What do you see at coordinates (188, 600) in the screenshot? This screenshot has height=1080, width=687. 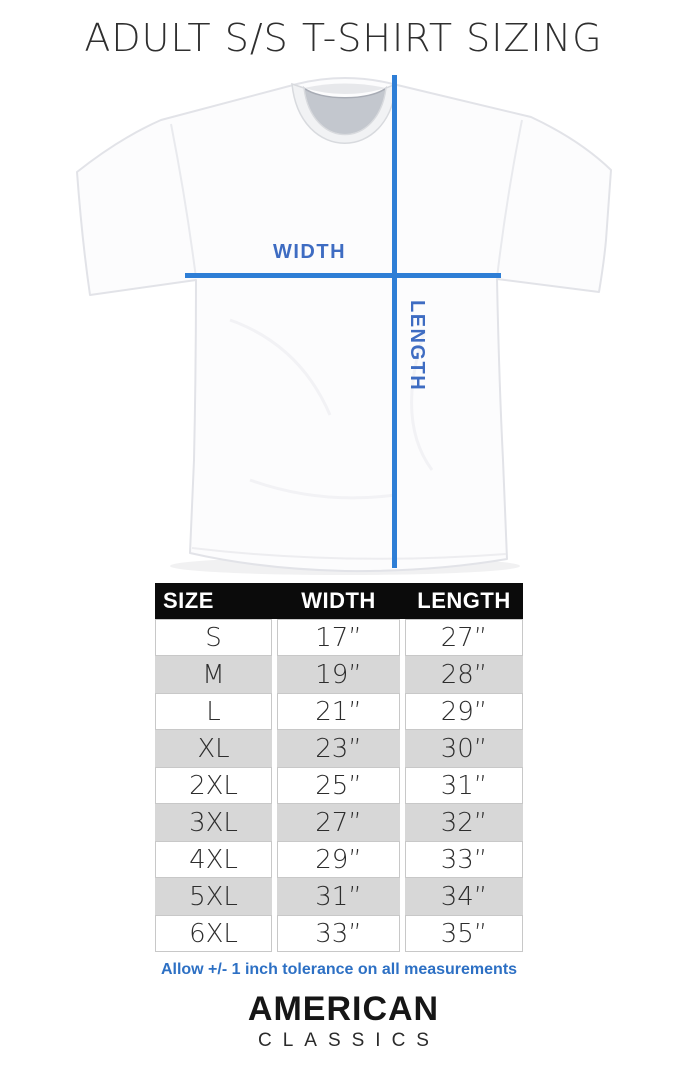 I see `header-size: SIZE` at bounding box center [188, 600].